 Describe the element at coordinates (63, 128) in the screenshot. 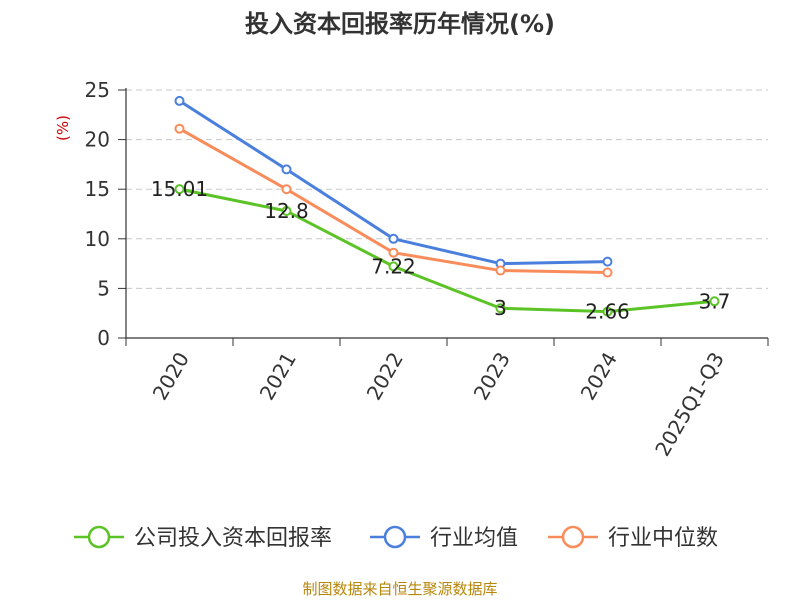

I see `y-axis-label: (%)` at that location.